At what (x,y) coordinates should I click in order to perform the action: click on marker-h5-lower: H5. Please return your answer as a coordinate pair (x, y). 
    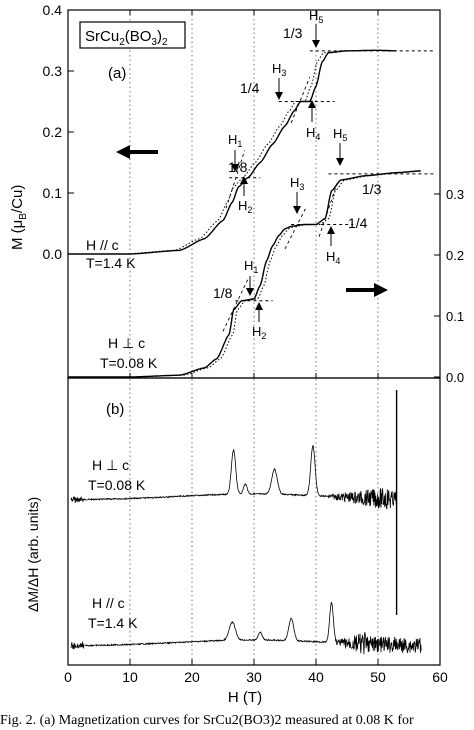
    Looking at the image, I should click on (340, 146).